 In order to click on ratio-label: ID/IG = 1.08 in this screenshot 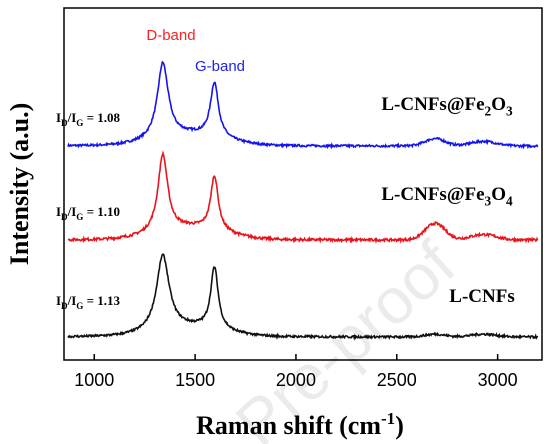, I will do `click(88, 119)`.